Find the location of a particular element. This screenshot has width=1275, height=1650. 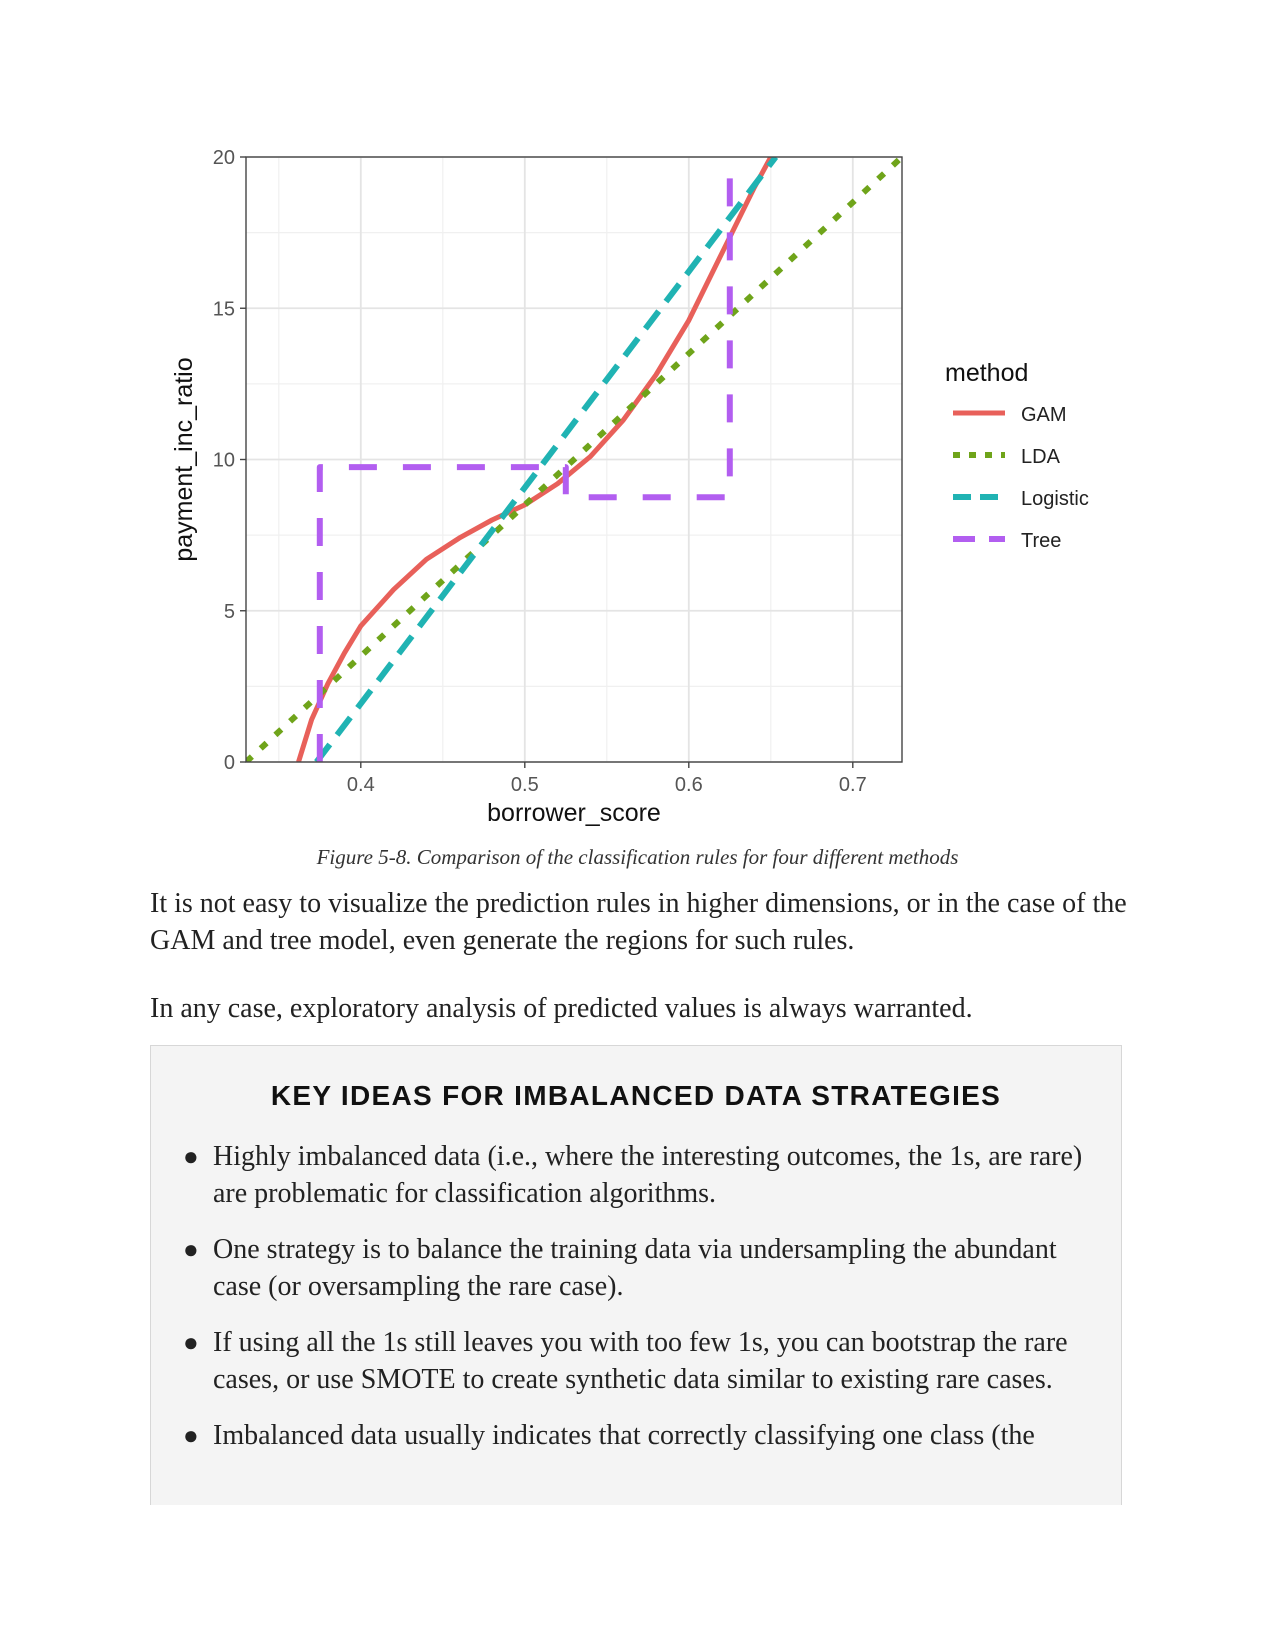

legend-item: GAM is located at coordinates (1010, 415).